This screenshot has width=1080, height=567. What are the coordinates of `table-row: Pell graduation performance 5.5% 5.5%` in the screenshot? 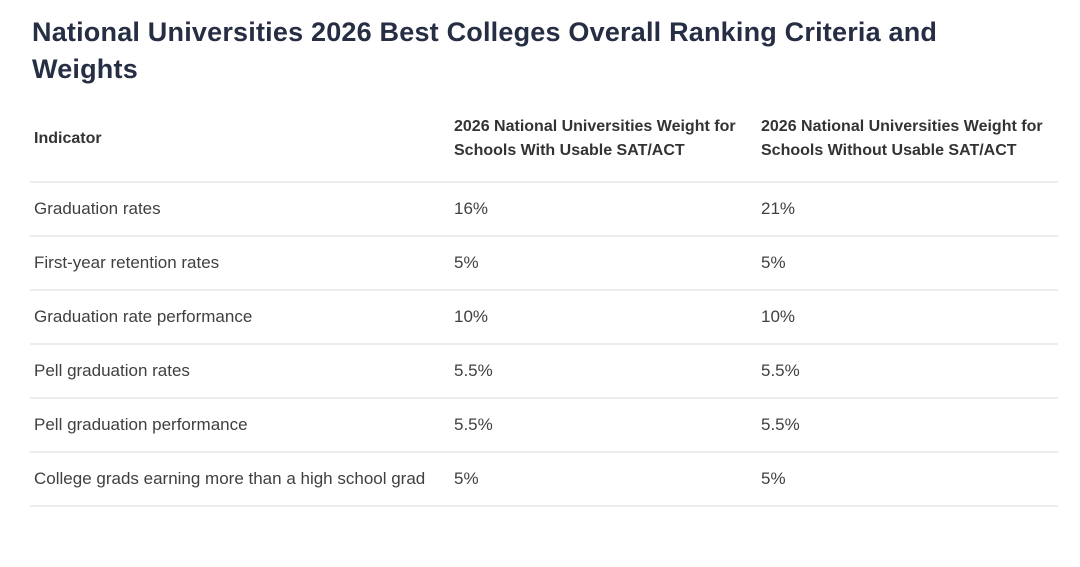 It's located at (544, 425).